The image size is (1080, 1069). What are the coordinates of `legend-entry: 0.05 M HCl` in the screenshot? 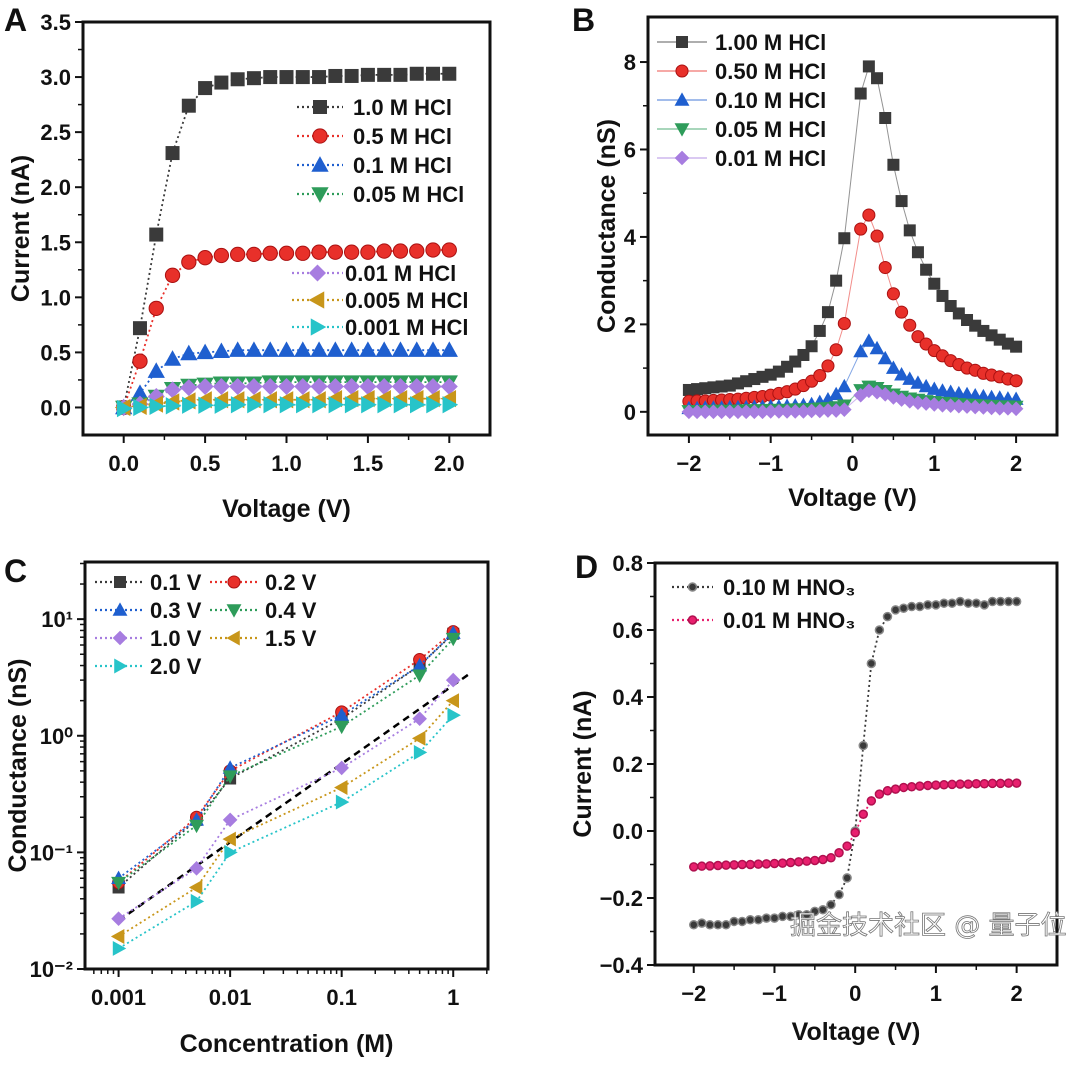 It's located at (741, 129).